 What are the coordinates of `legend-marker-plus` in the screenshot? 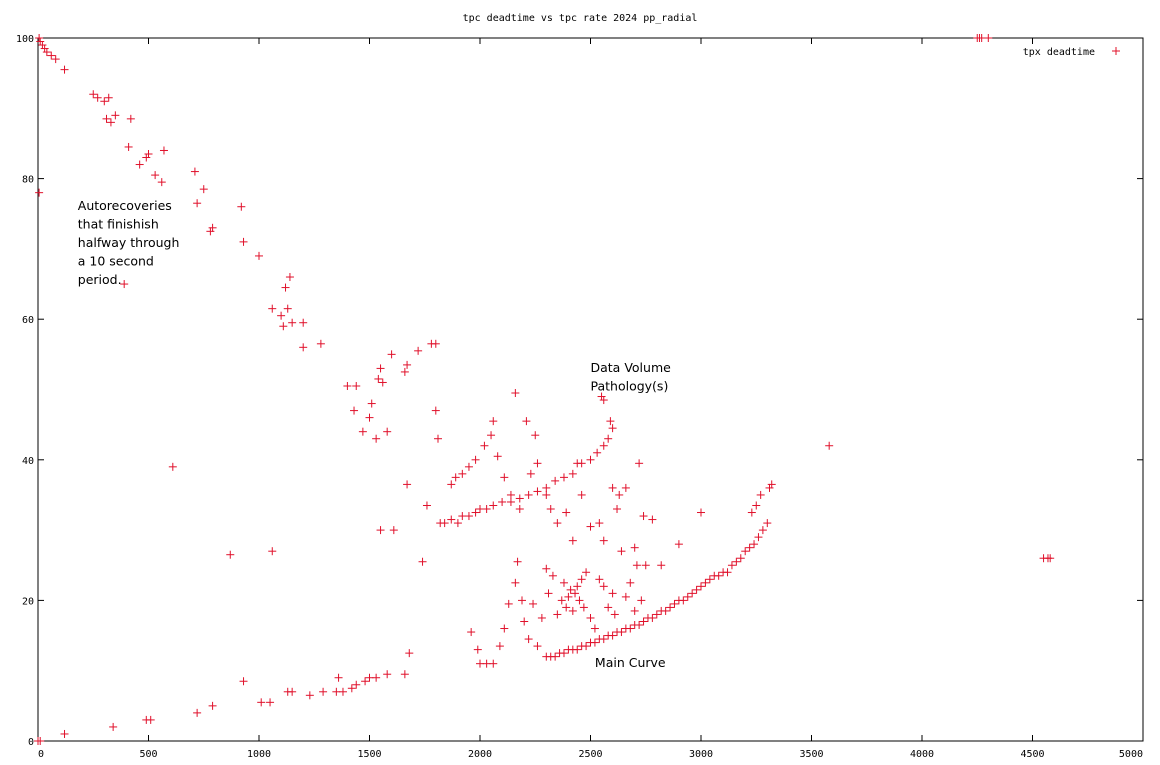 It's located at (1116, 51).